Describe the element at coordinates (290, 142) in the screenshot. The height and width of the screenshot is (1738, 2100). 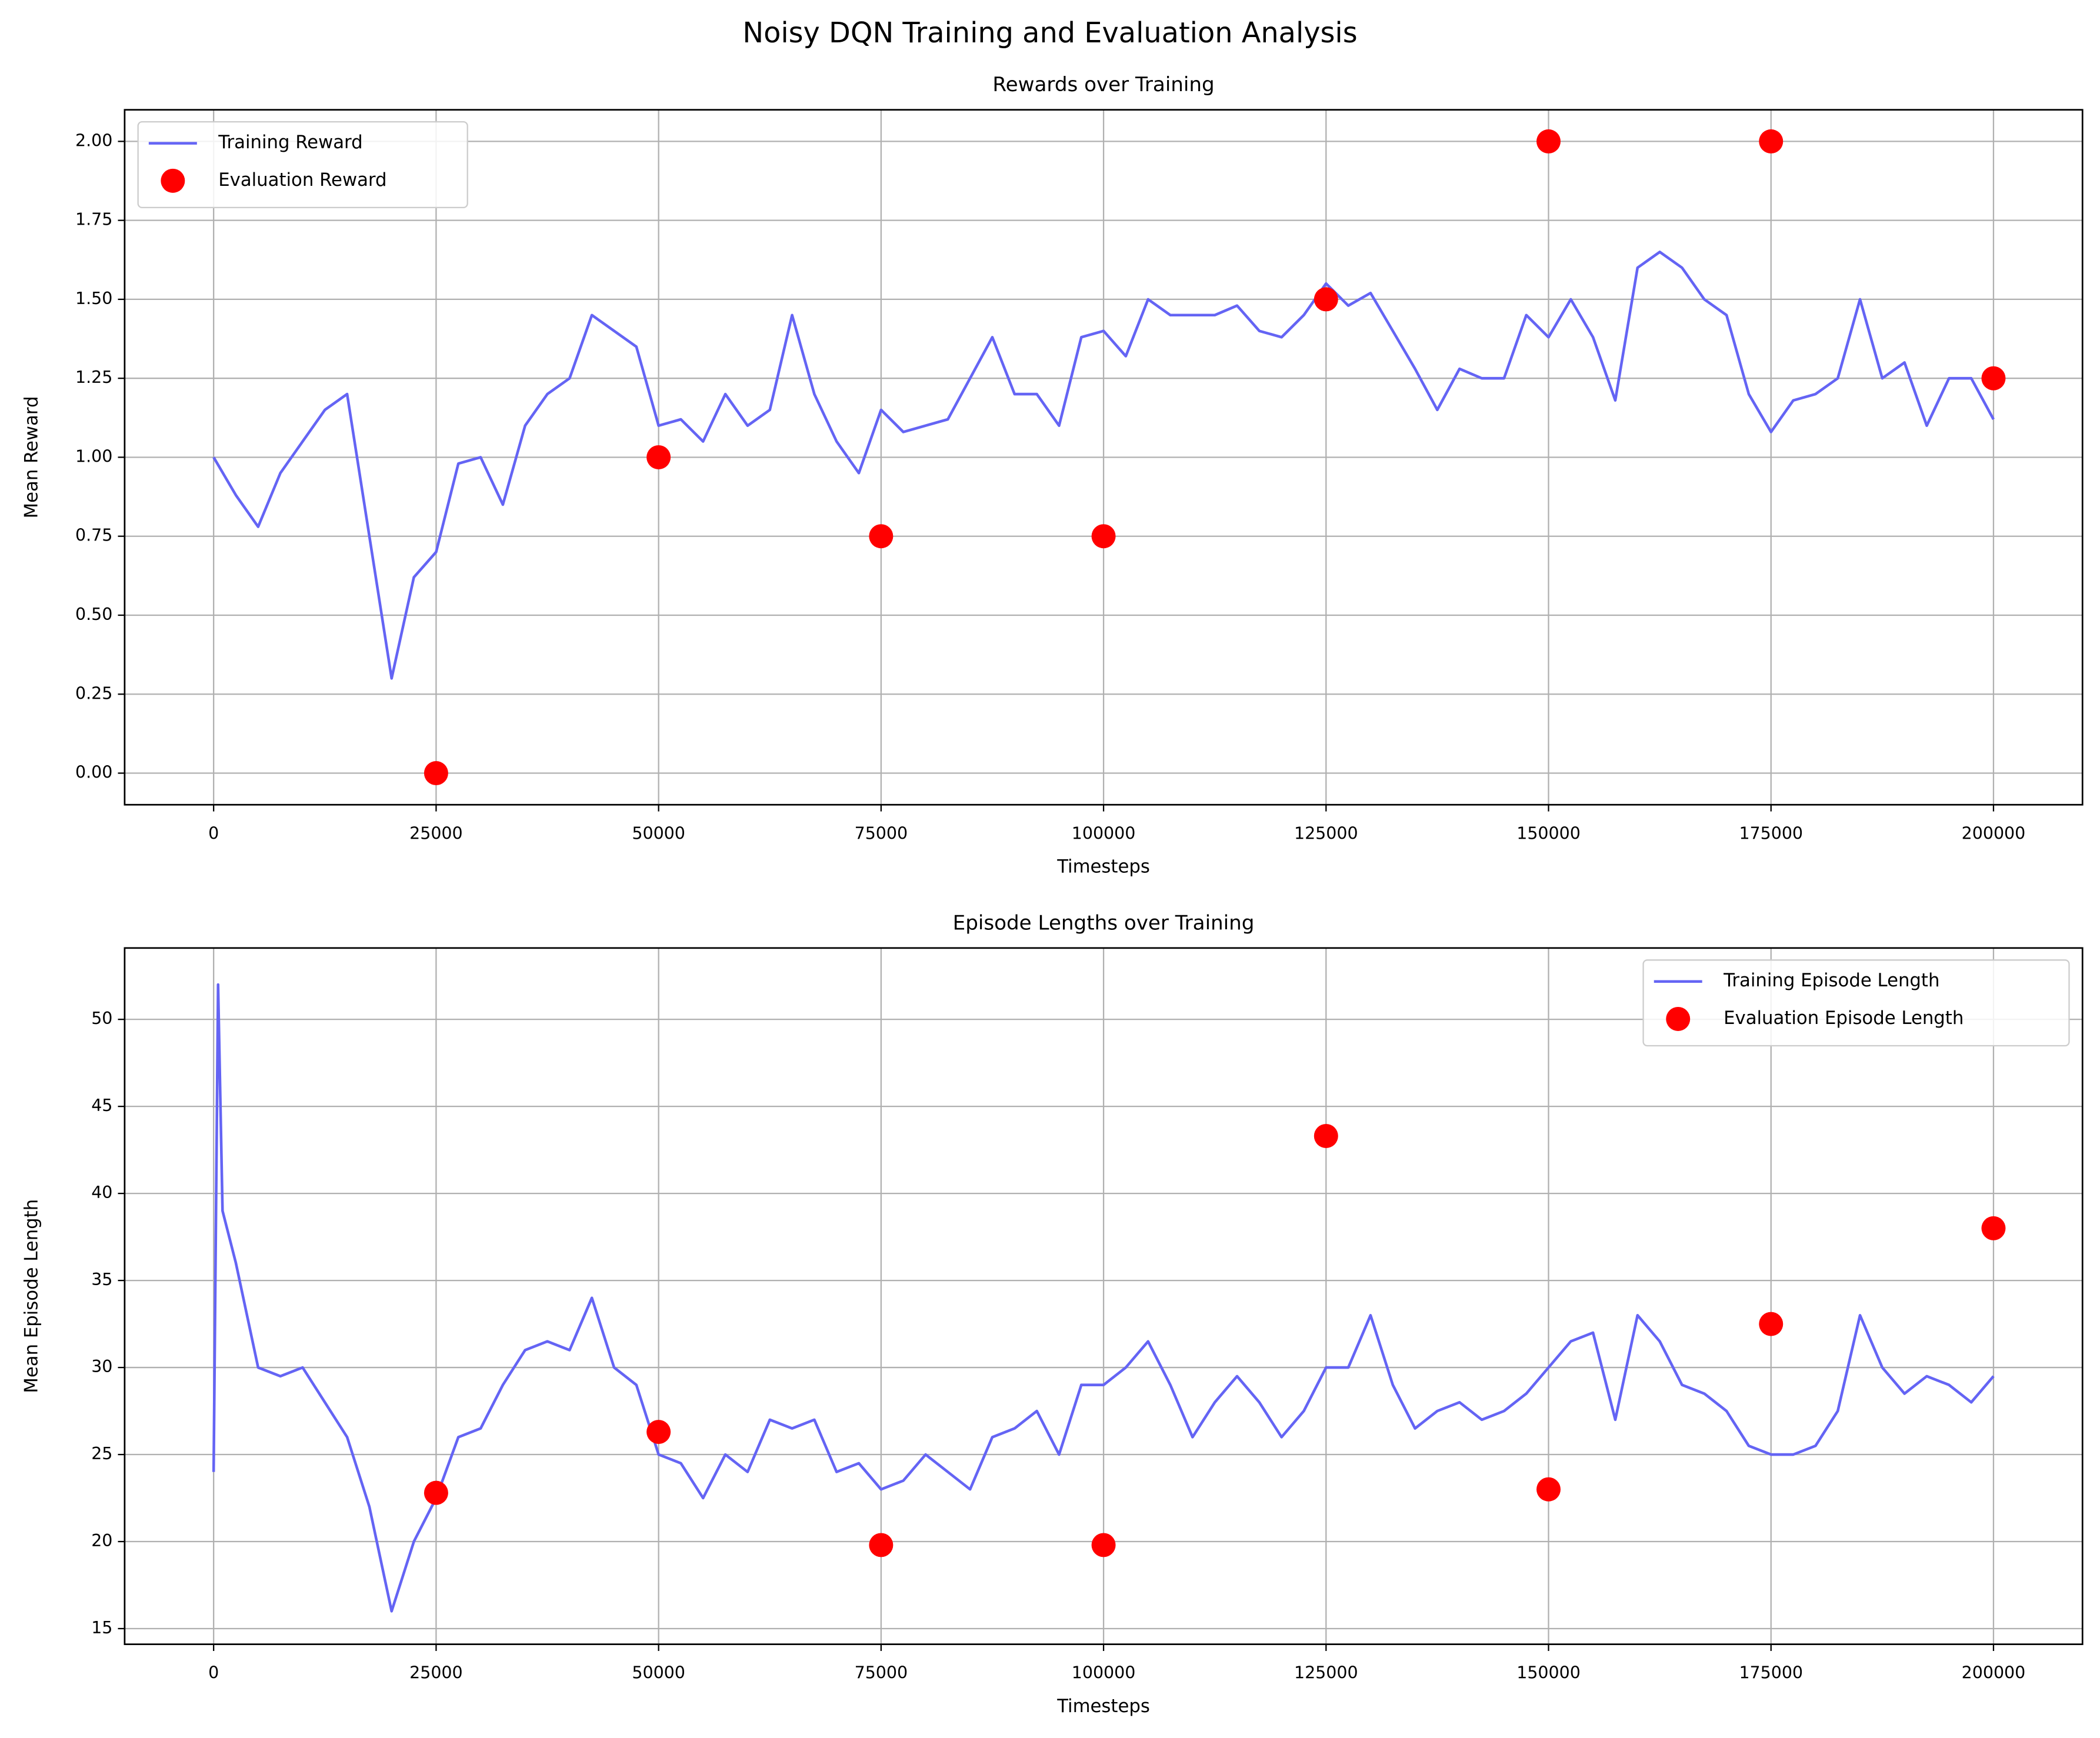
I see `legend-label: Training Reward` at that location.